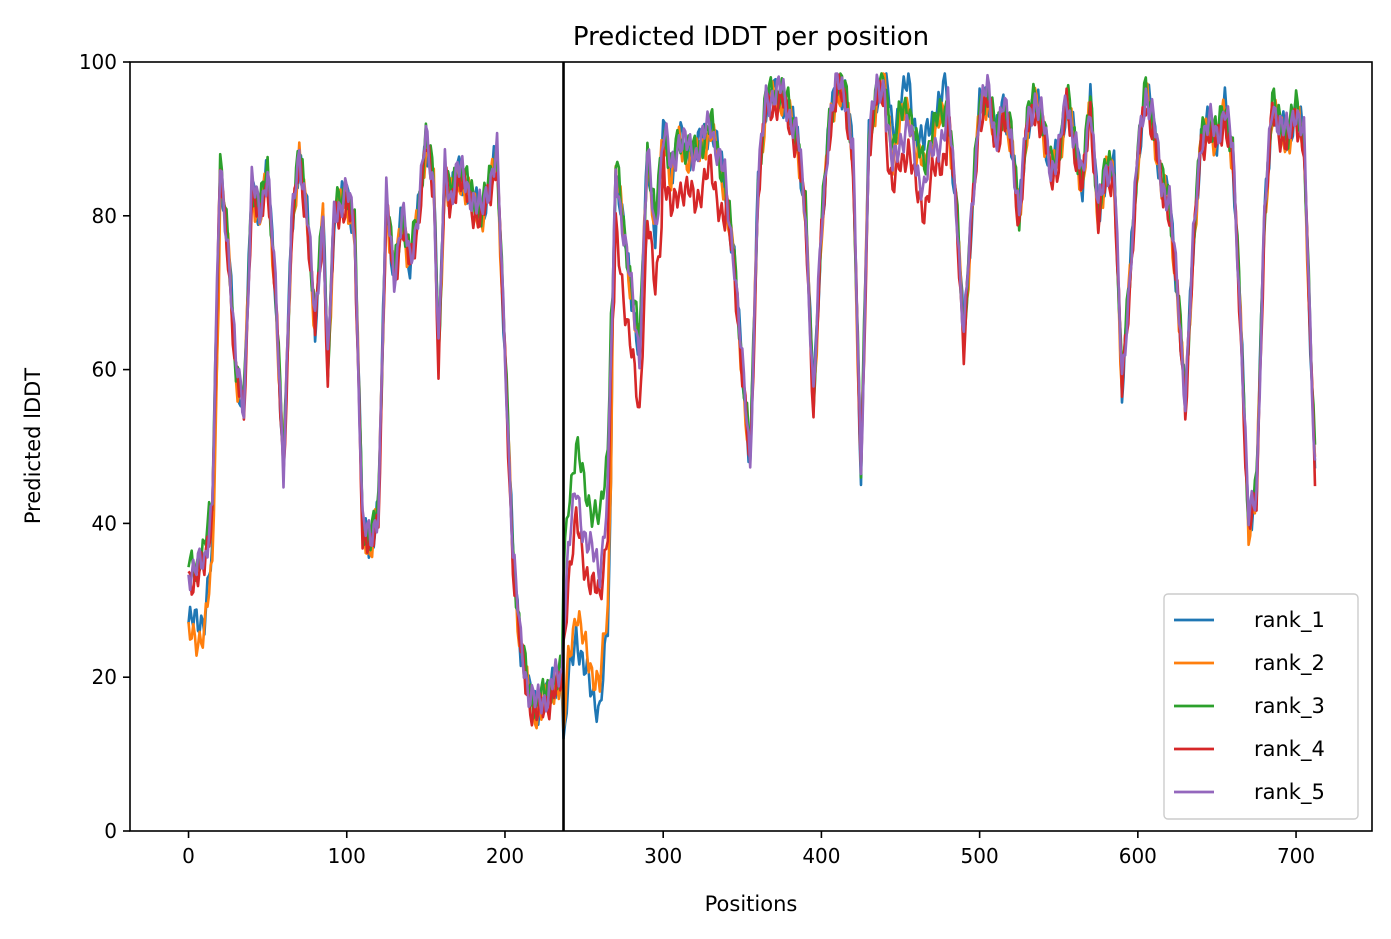  I want to click on legend-label-rank_2: rank_2, so click(1289, 663).